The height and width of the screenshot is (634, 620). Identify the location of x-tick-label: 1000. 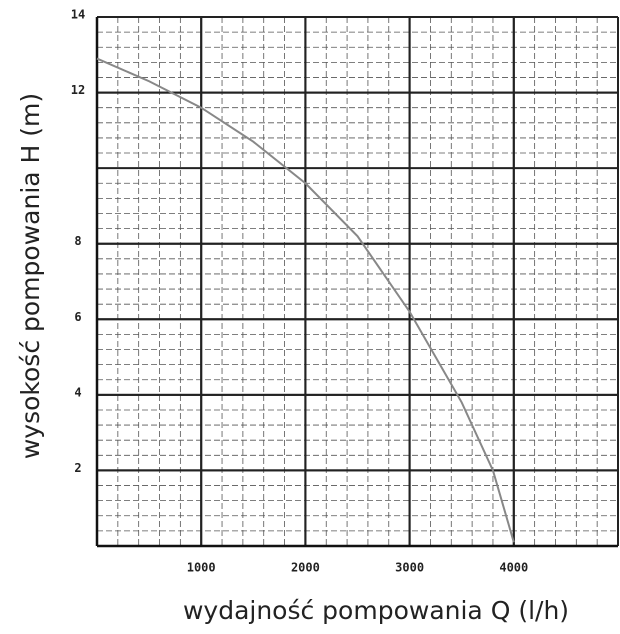
(201, 568).